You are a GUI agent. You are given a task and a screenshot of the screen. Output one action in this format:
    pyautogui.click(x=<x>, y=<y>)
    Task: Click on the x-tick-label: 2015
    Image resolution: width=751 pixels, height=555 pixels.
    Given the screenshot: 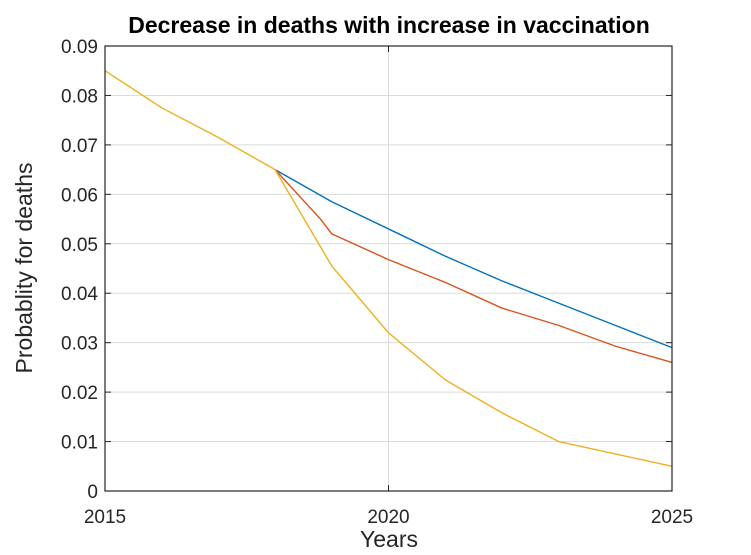 What is the action you would take?
    pyautogui.click(x=105, y=517)
    